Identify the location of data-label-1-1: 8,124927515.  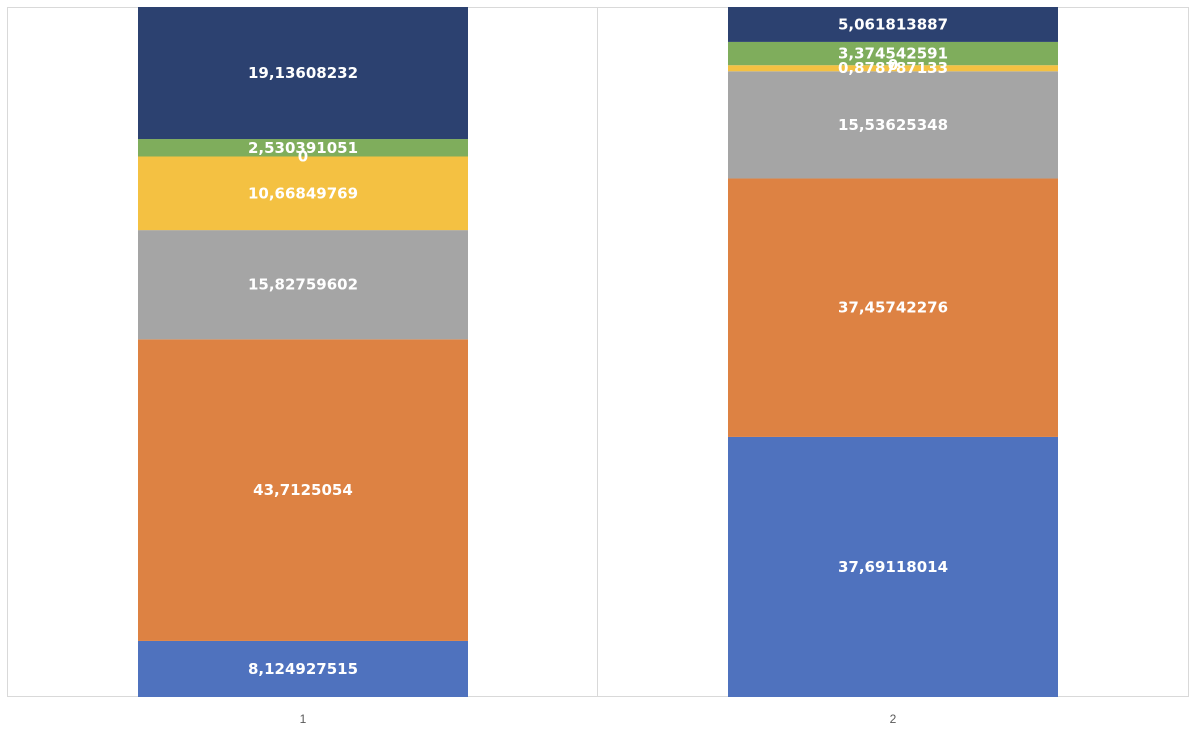
(303, 669).